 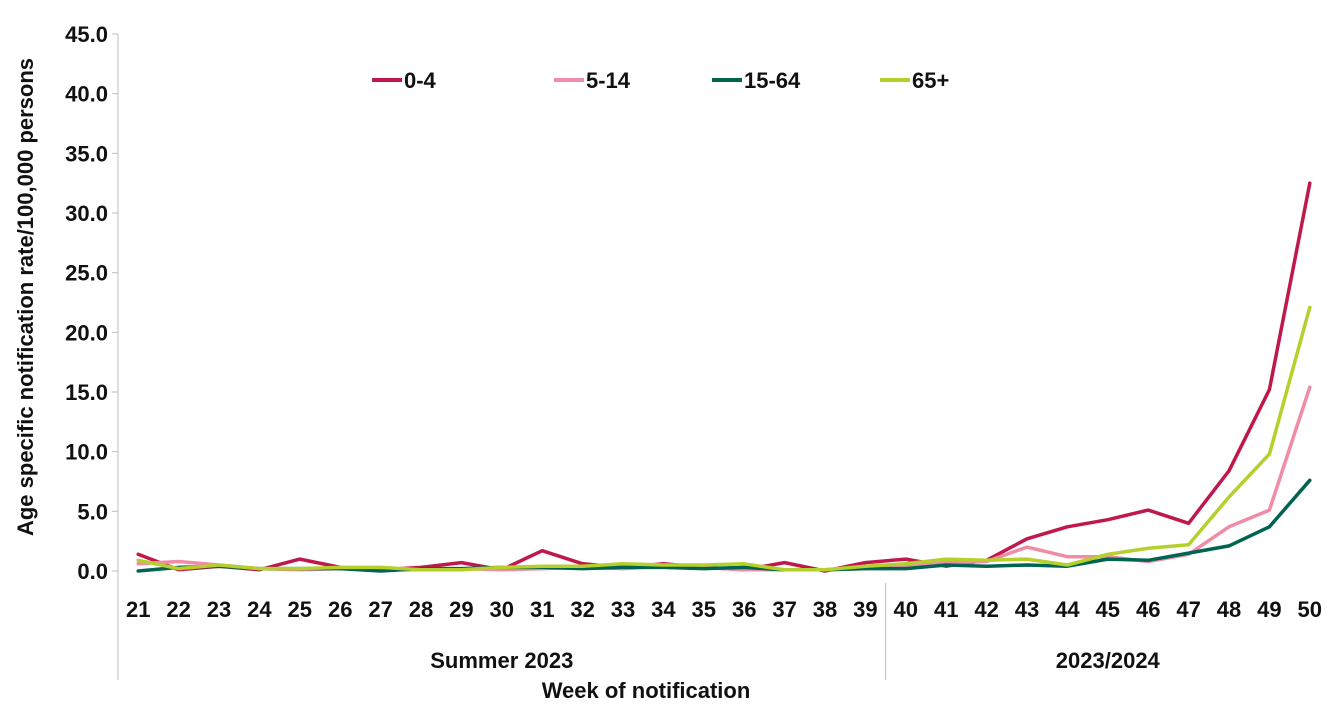 I want to click on x-tick-label: 23, so click(x=219, y=609).